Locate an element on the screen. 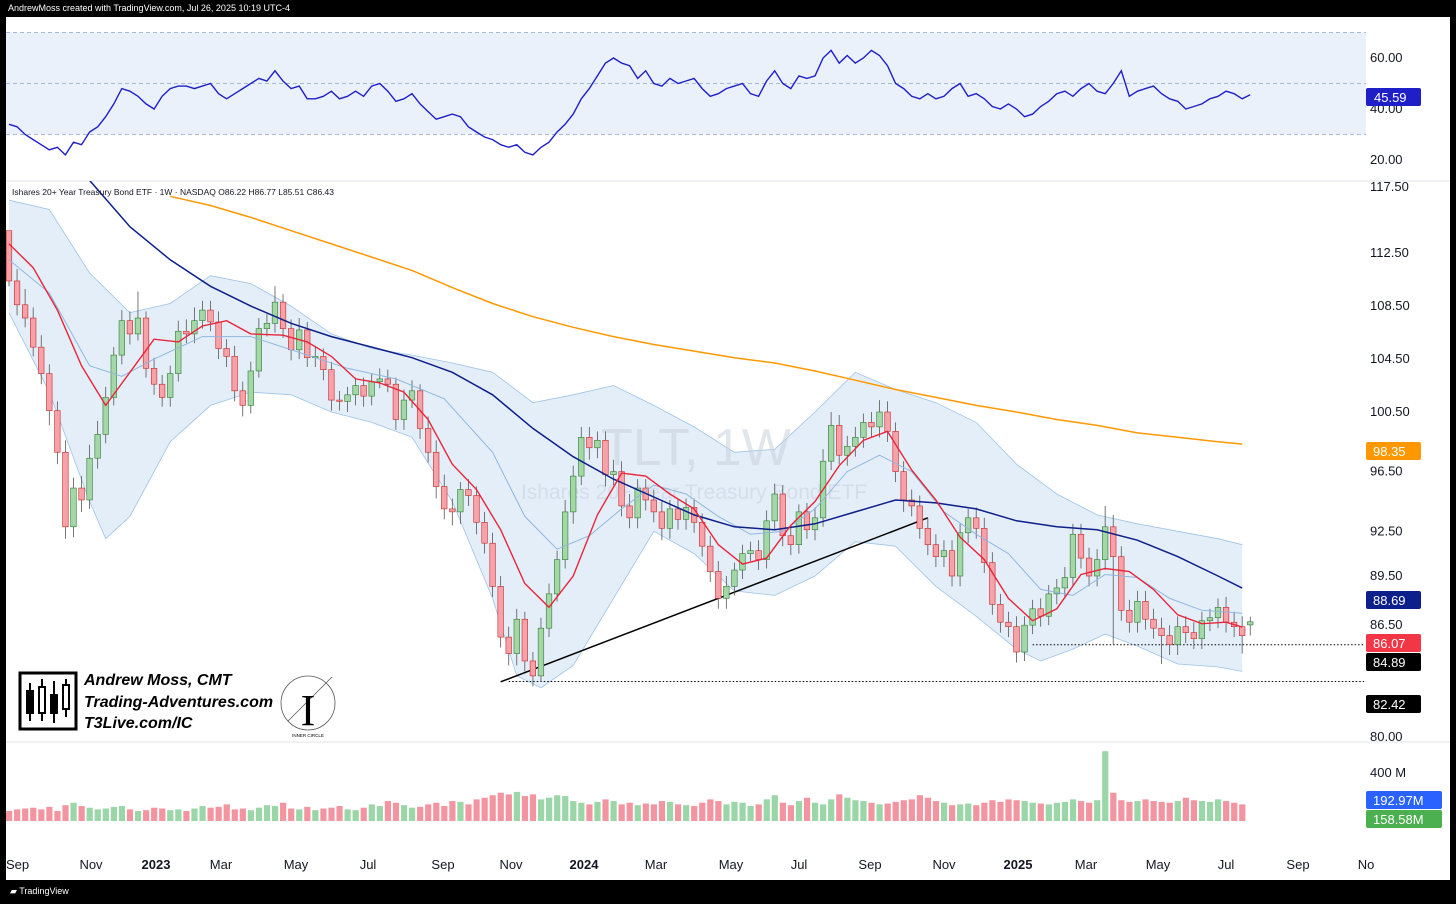  price-tick-label: 112.50 is located at coordinates (1389, 252).